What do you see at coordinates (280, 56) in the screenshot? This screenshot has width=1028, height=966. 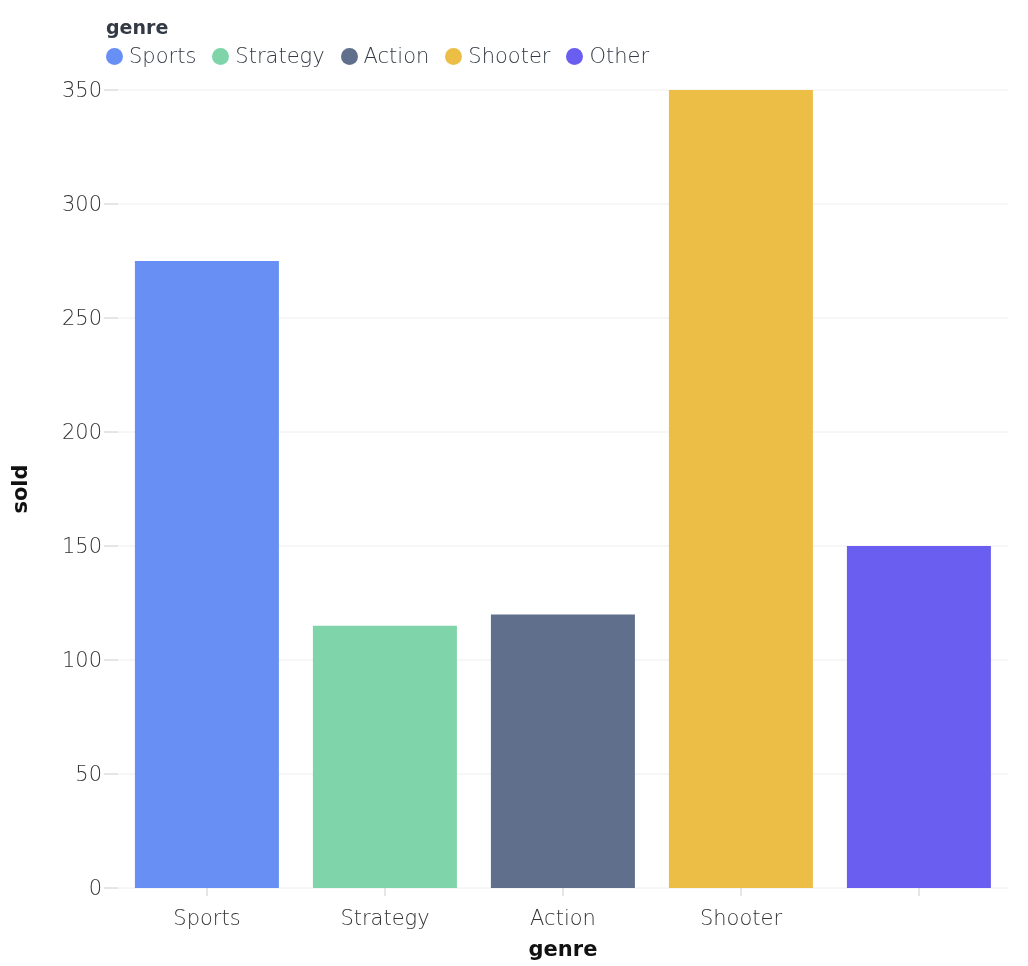 I see `legend-label: Strategy` at bounding box center [280, 56].